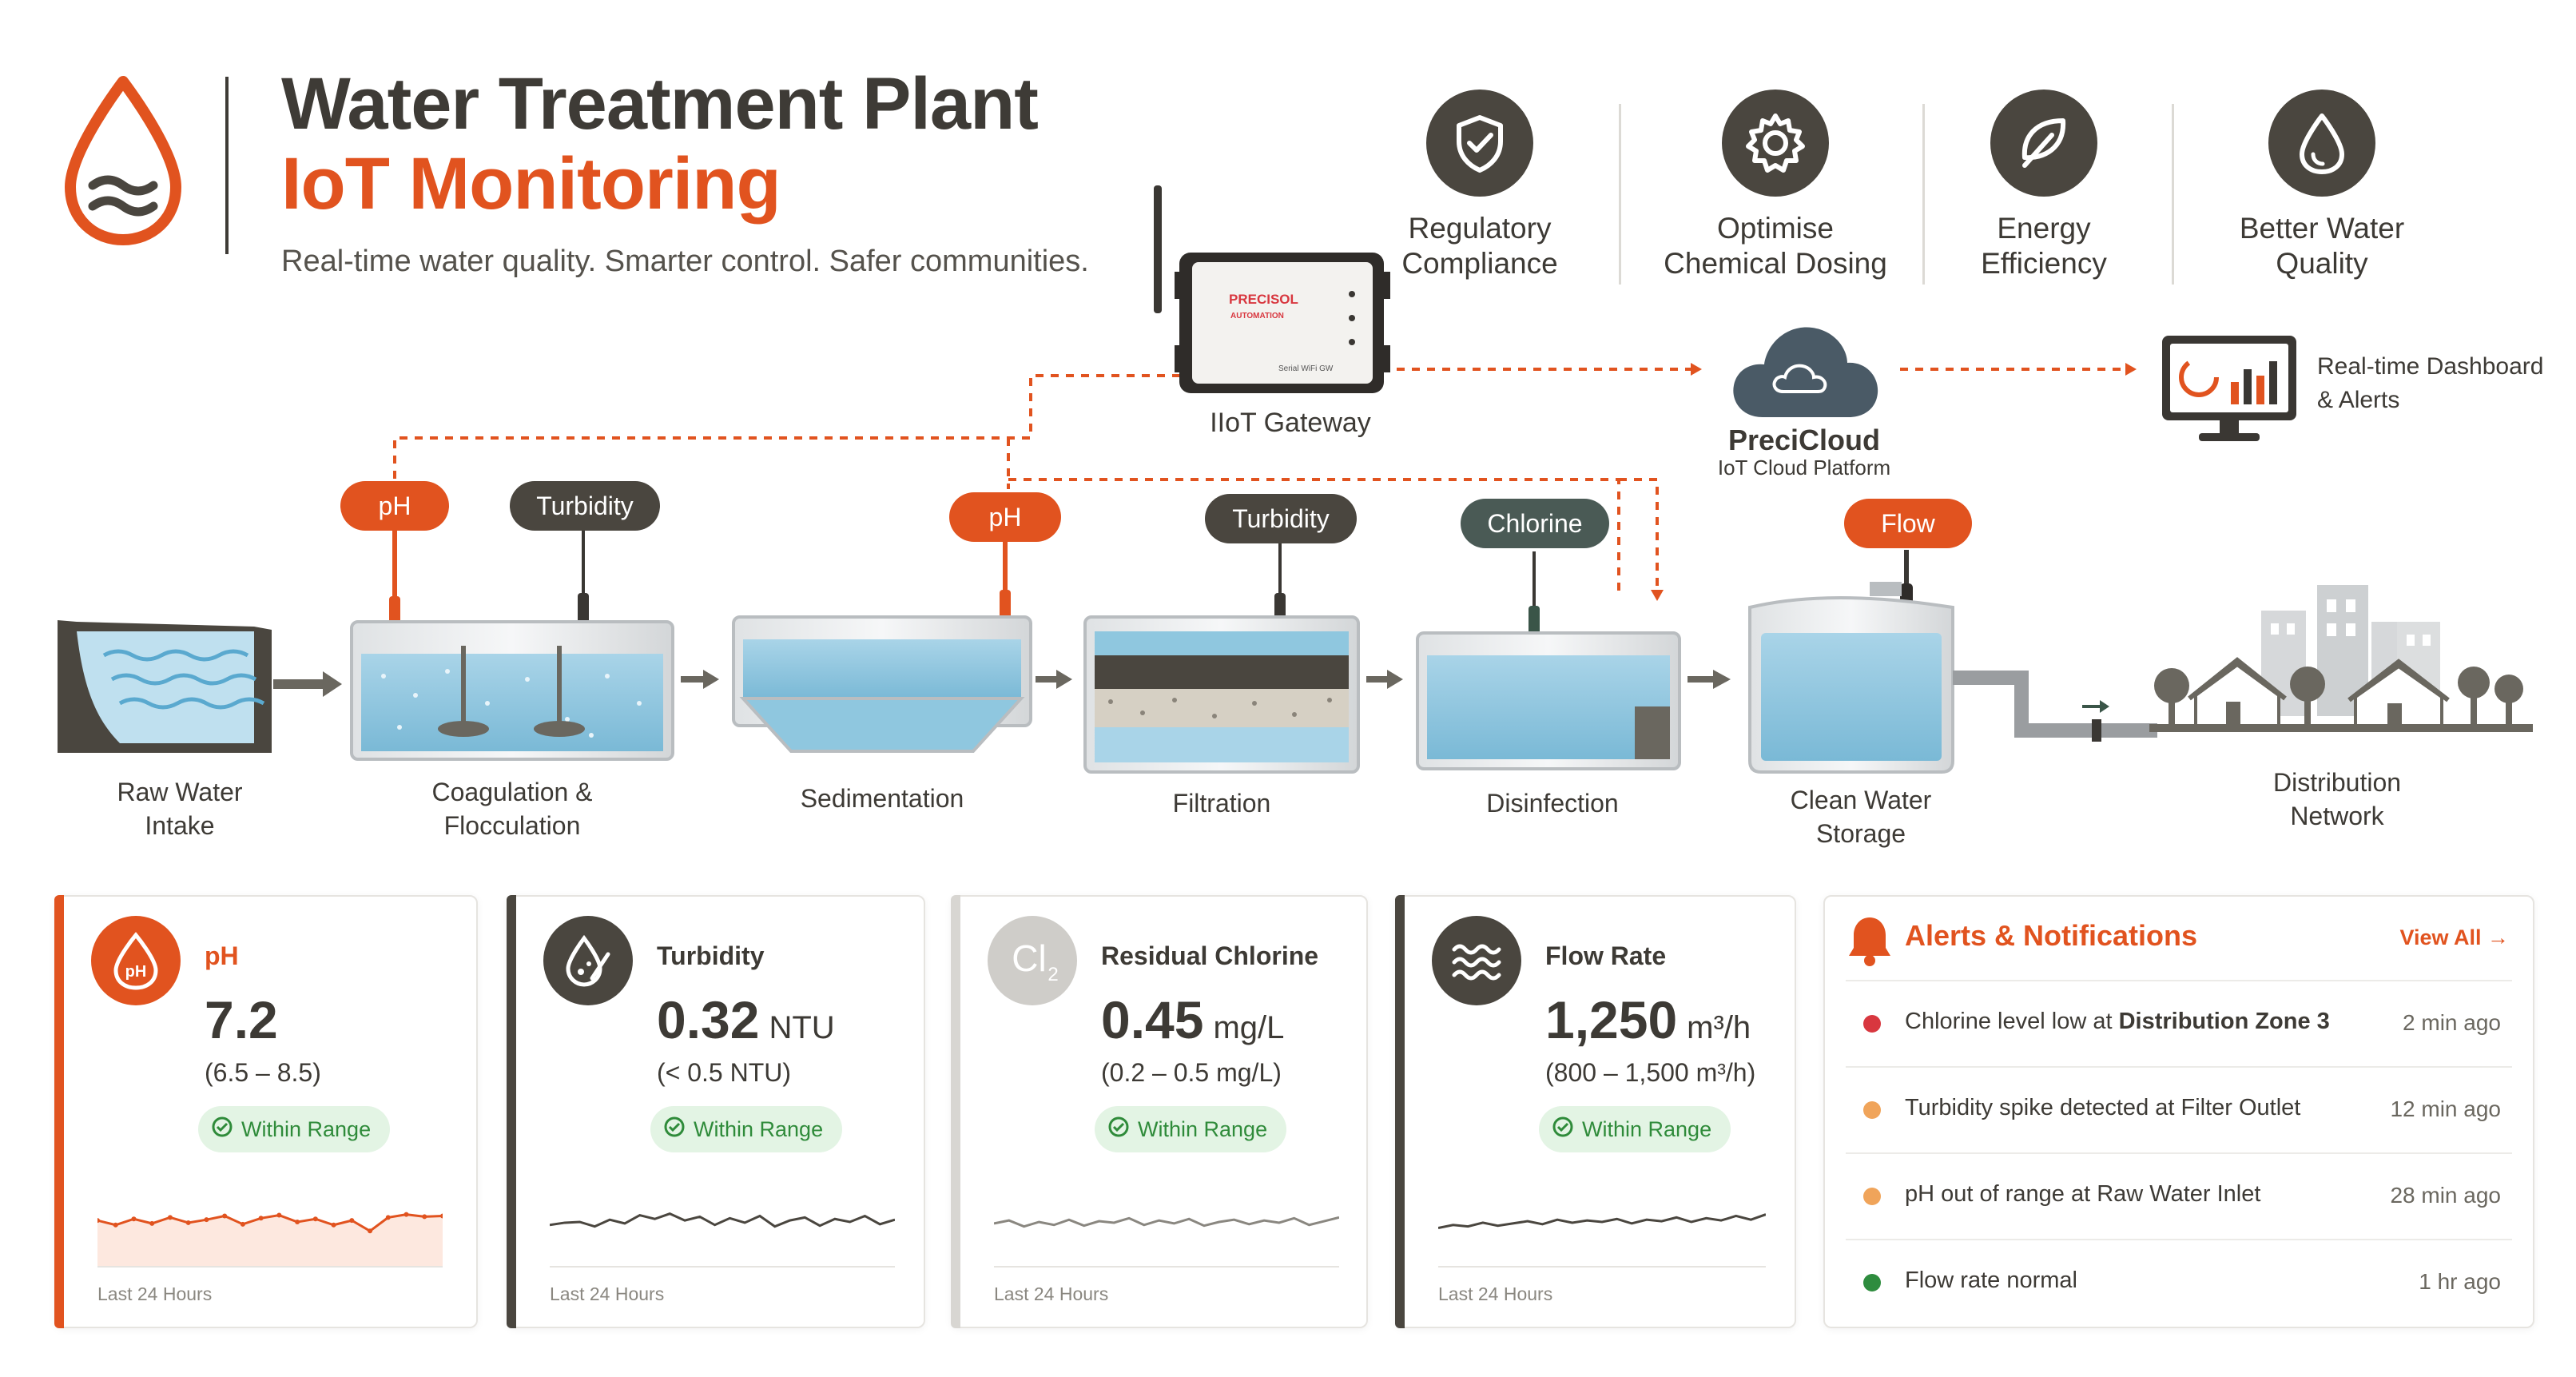 This screenshot has width=2576, height=1377. I want to click on page-subtitle: IoT Monitoring, so click(531, 184).